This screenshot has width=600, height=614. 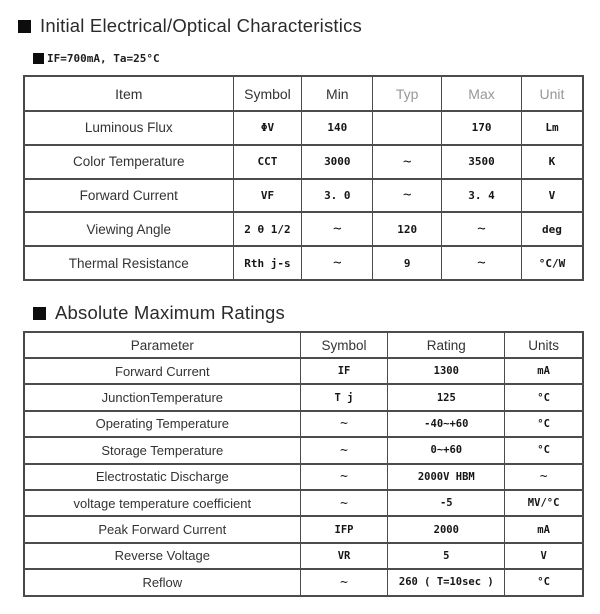 What do you see at coordinates (446, 424) in the screenshot?
I see `value-cell: -40~+60` at bounding box center [446, 424].